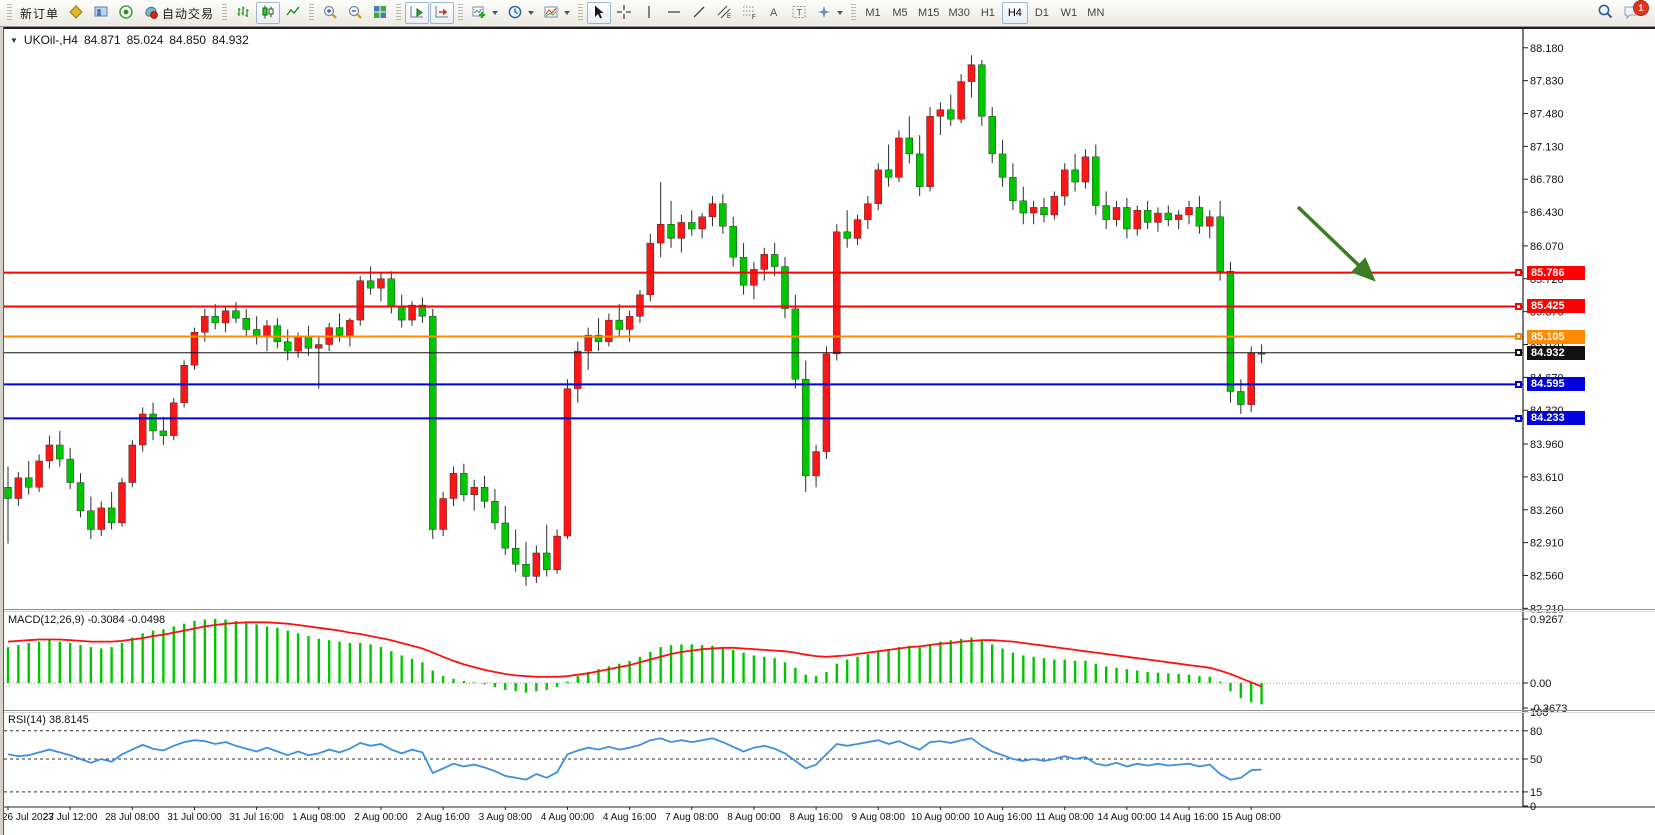  Describe the element at coordinates (479, 13) in the screenshot. I see `new-chart-icon` at that location.